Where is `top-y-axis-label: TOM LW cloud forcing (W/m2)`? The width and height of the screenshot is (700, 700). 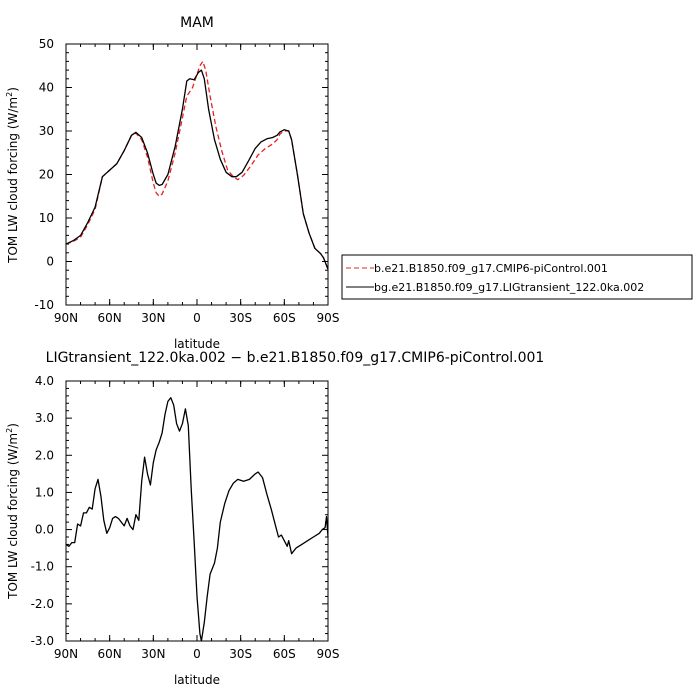 top-y-axis-label: TOM LW cloud forcing (W/m2) is located at coordinates (12, 175).